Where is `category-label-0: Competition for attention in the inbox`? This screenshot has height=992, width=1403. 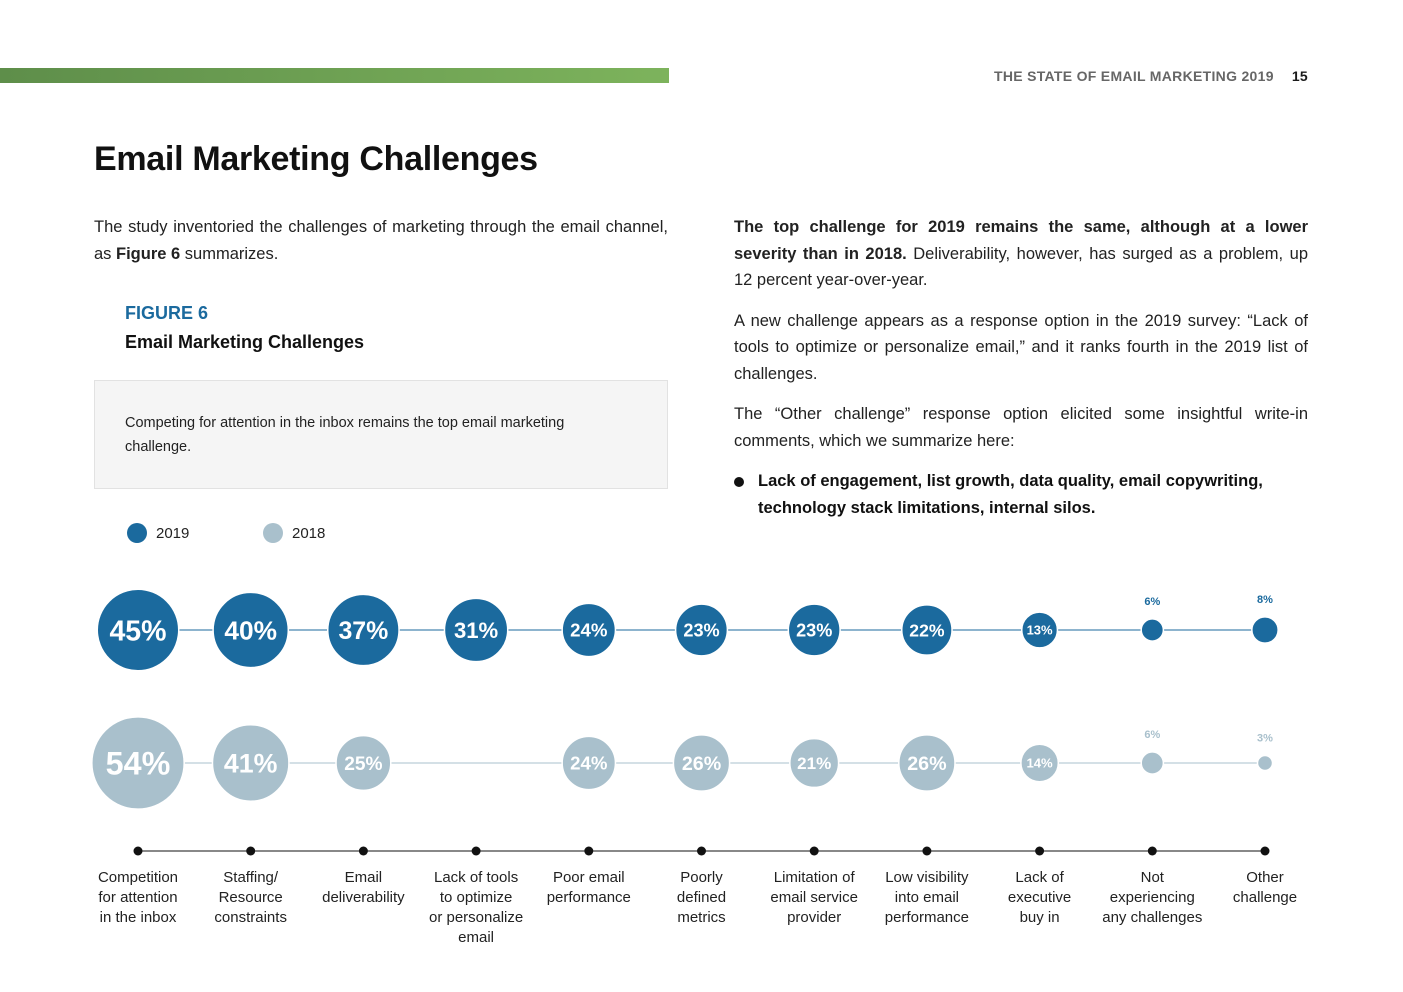
category-label-0: Competition for attention in the inbox is located at coordinates (138, 897).